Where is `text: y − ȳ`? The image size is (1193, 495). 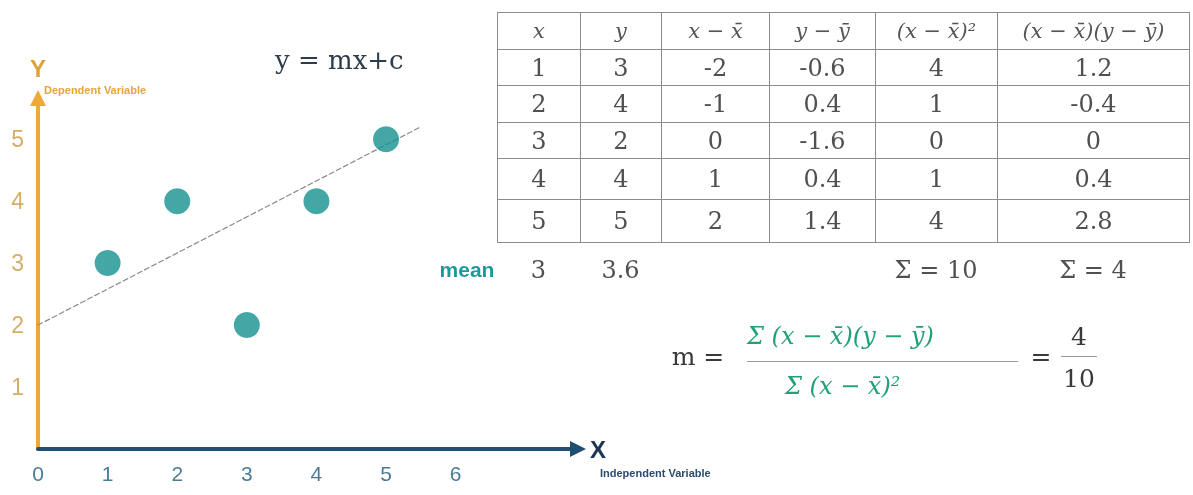 text: y − ȳ is located at coordinates (822, 30).